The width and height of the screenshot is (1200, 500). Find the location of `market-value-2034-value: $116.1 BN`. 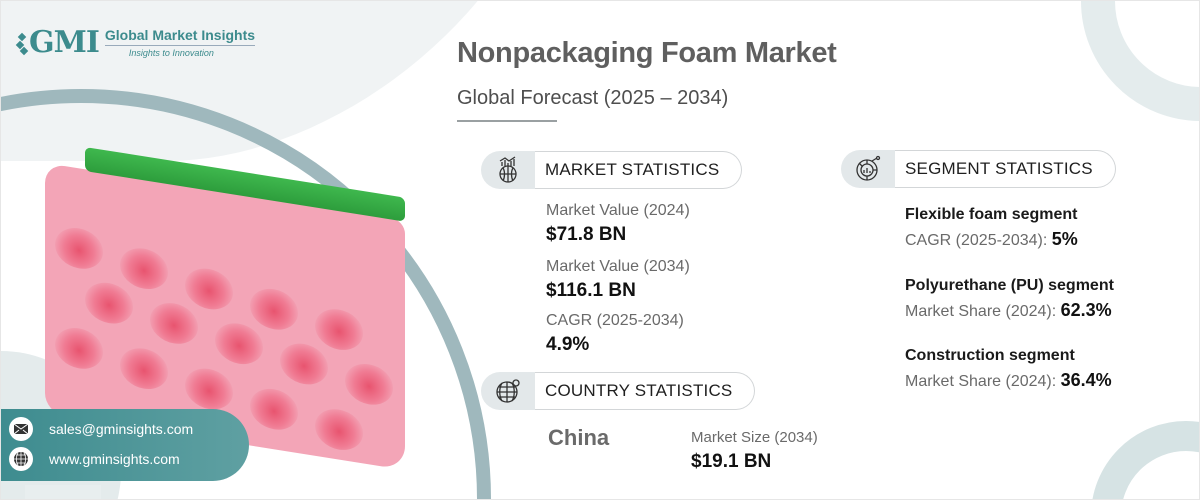

market-value-2034-value: $116.1 BN is located at coordinates (591, 290).